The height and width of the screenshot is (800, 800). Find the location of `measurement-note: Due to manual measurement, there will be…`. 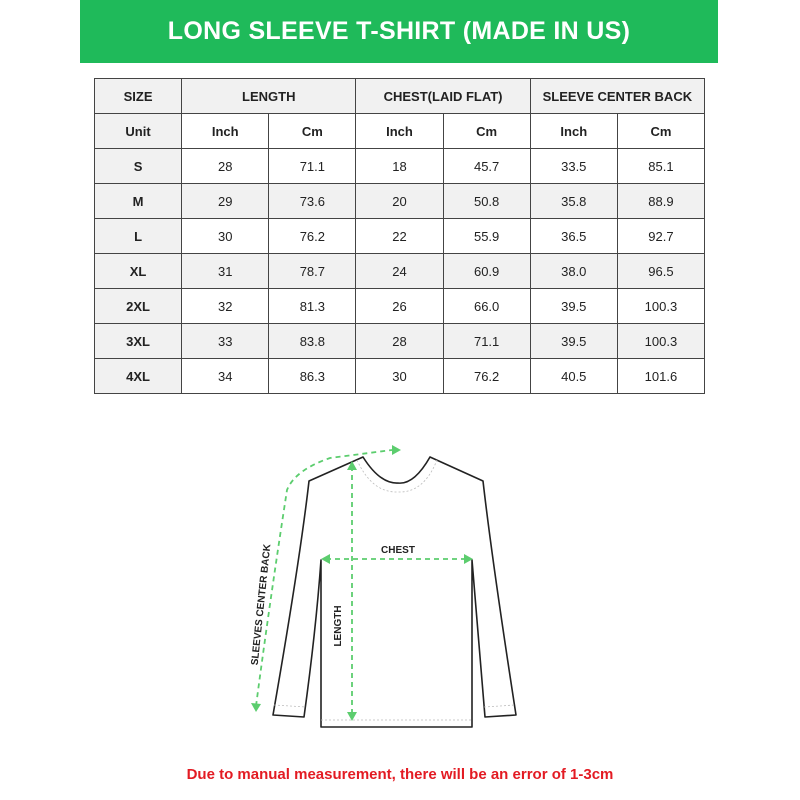

measurement-note: Due to manual measurement, there will be… is located at coordinates (400, 774).